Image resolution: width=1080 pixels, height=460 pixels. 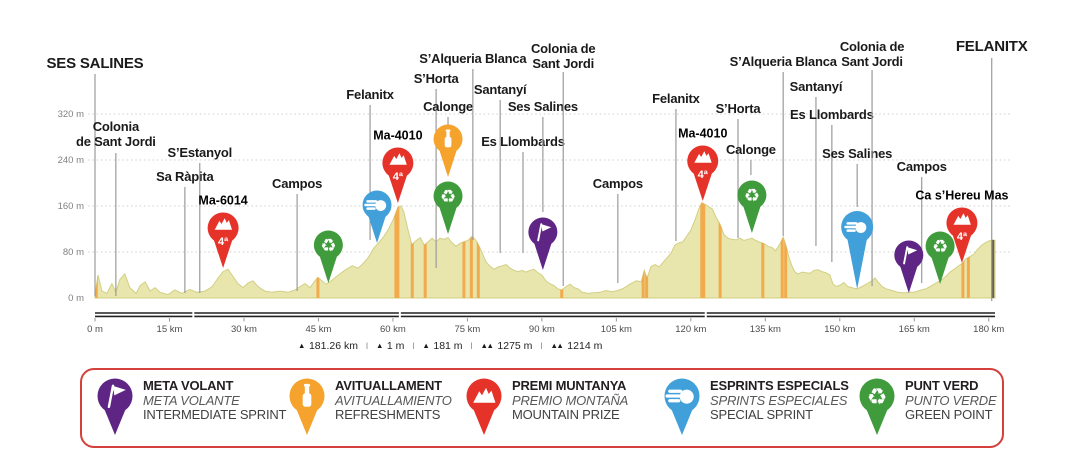 What do you see at coordinates (616, 329) in the screenshot?
I see `x-axis-label: 105 km` at bounding box center [616, 329].